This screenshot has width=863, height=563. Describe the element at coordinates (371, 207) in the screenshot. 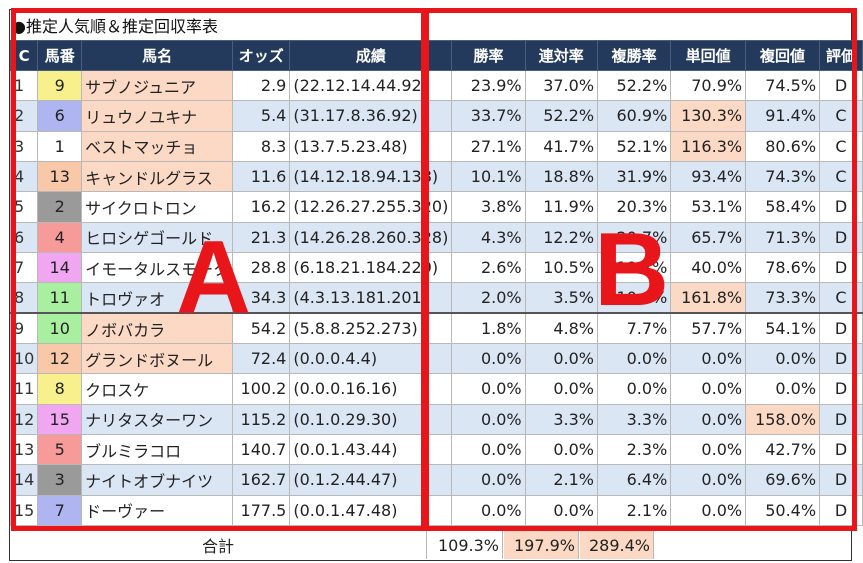

I see `row-record: (12.26.27.255.320)` at that location.